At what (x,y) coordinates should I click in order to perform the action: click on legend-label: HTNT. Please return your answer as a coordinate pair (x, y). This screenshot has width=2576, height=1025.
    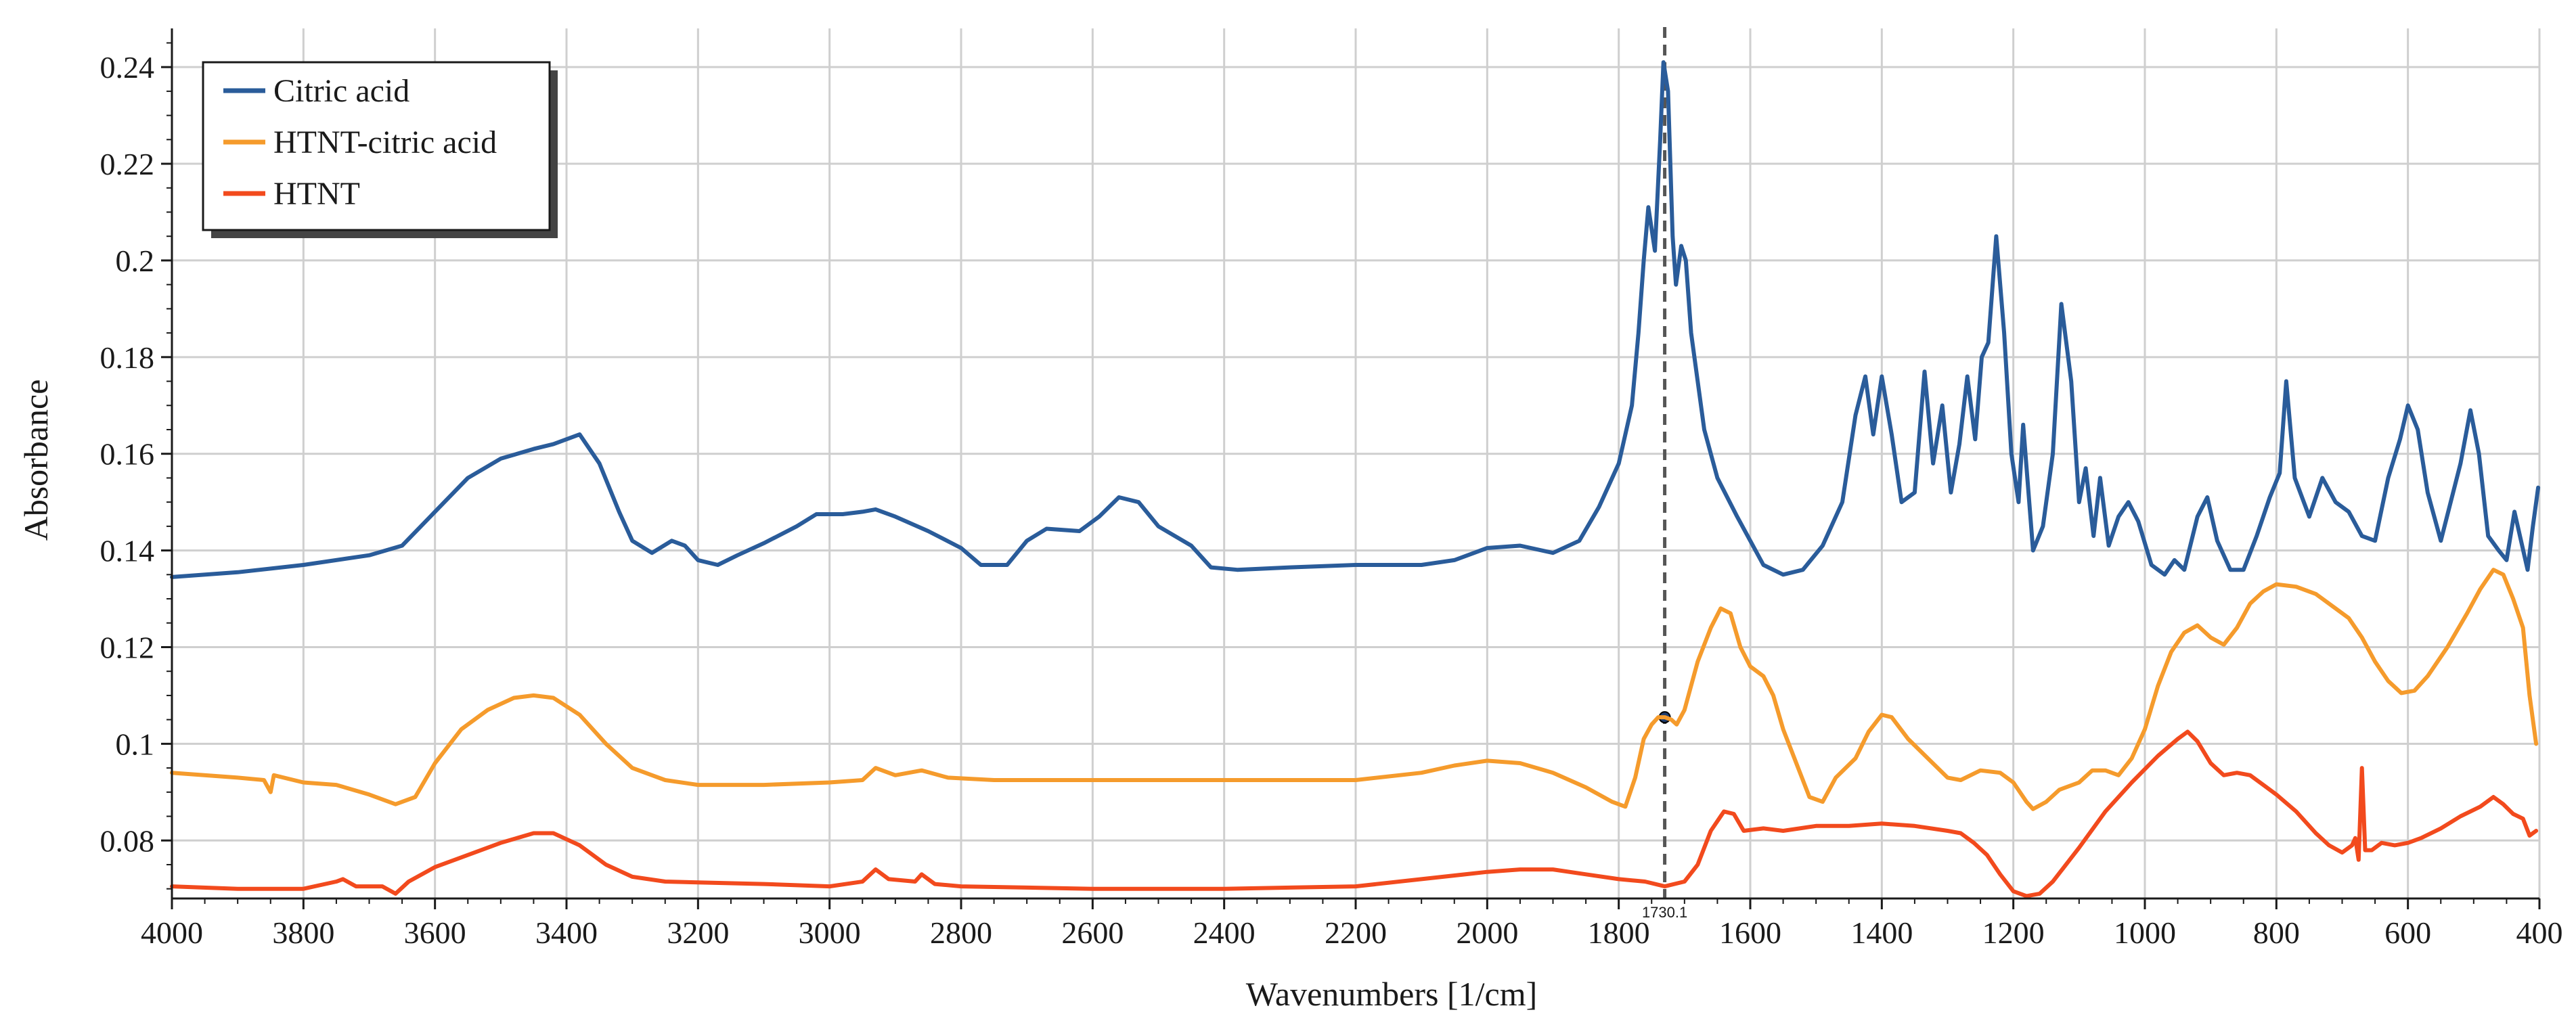
    Looking at the image, I should click on (316, 194).